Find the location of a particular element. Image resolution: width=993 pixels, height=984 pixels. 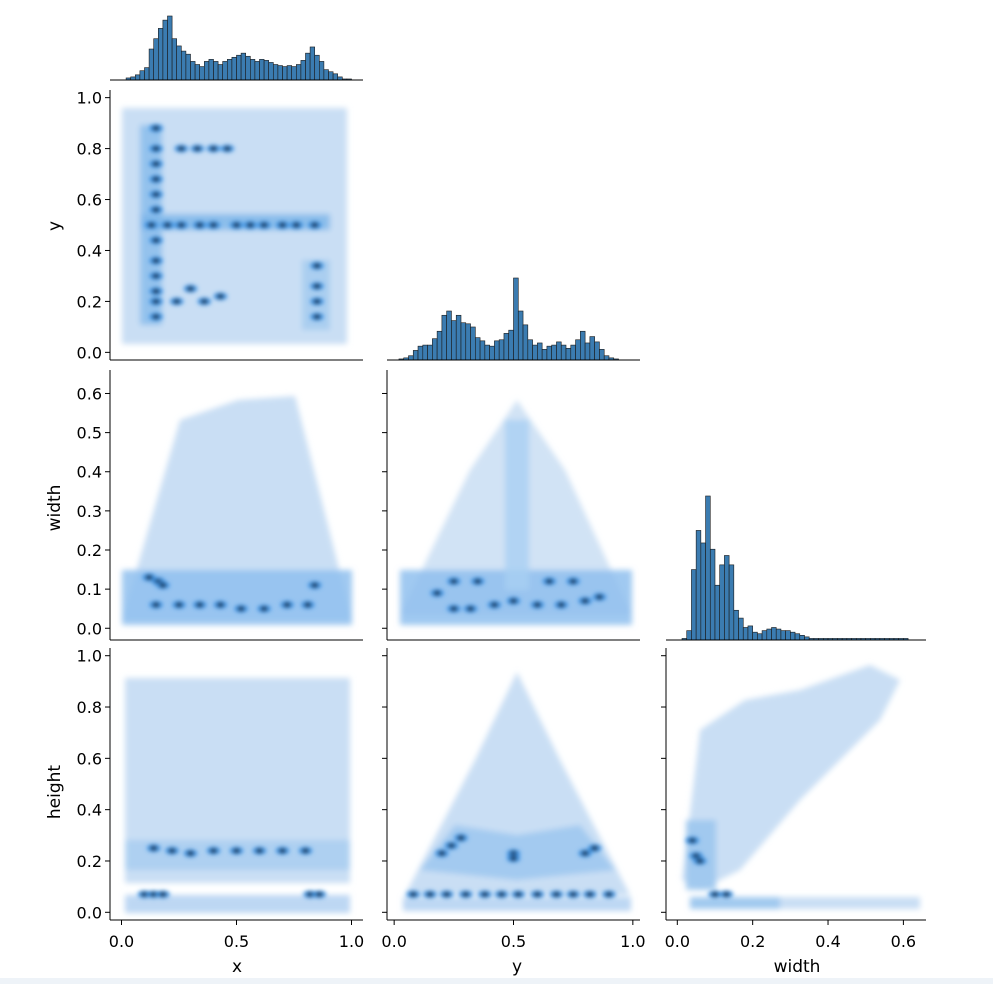

density-x-width is located at coordinates (237, 510).